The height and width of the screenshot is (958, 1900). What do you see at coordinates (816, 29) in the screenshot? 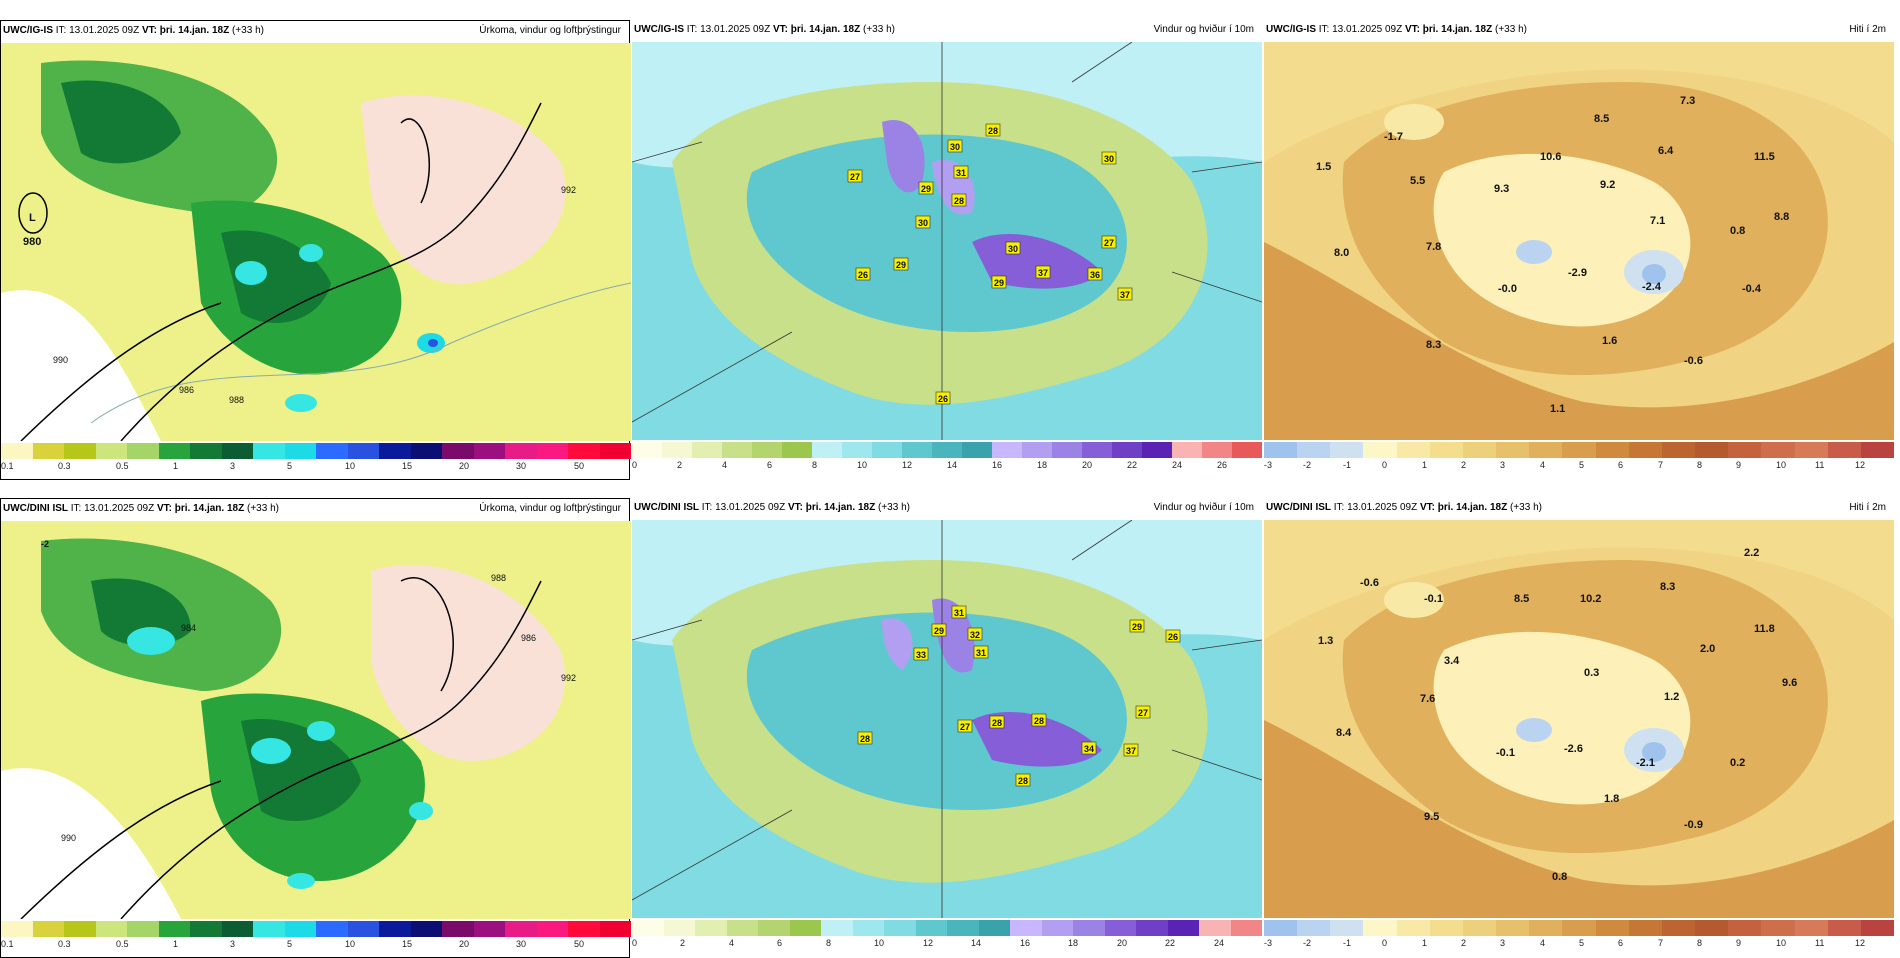
I see `valid-time: VT: þri. 14.jan. 18Z` at bounding box center [816, 29].